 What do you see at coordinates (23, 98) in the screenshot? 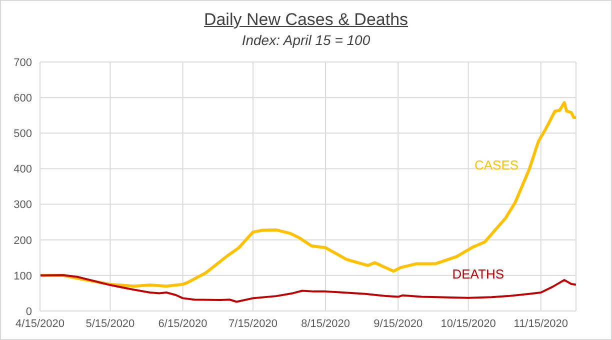
I see `y-tick-label: 600` at bounding box center [23, 98].